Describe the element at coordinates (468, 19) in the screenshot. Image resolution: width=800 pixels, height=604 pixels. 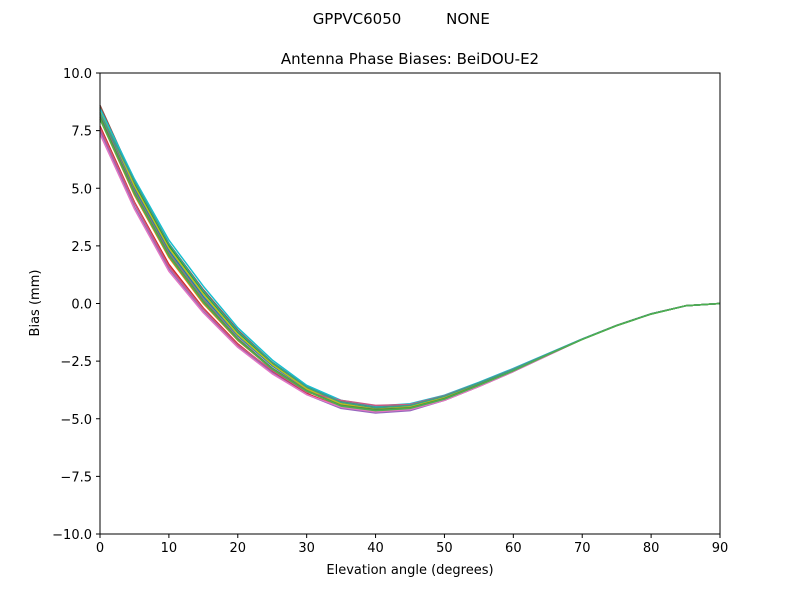
I see `header-right: NONE` at that location.